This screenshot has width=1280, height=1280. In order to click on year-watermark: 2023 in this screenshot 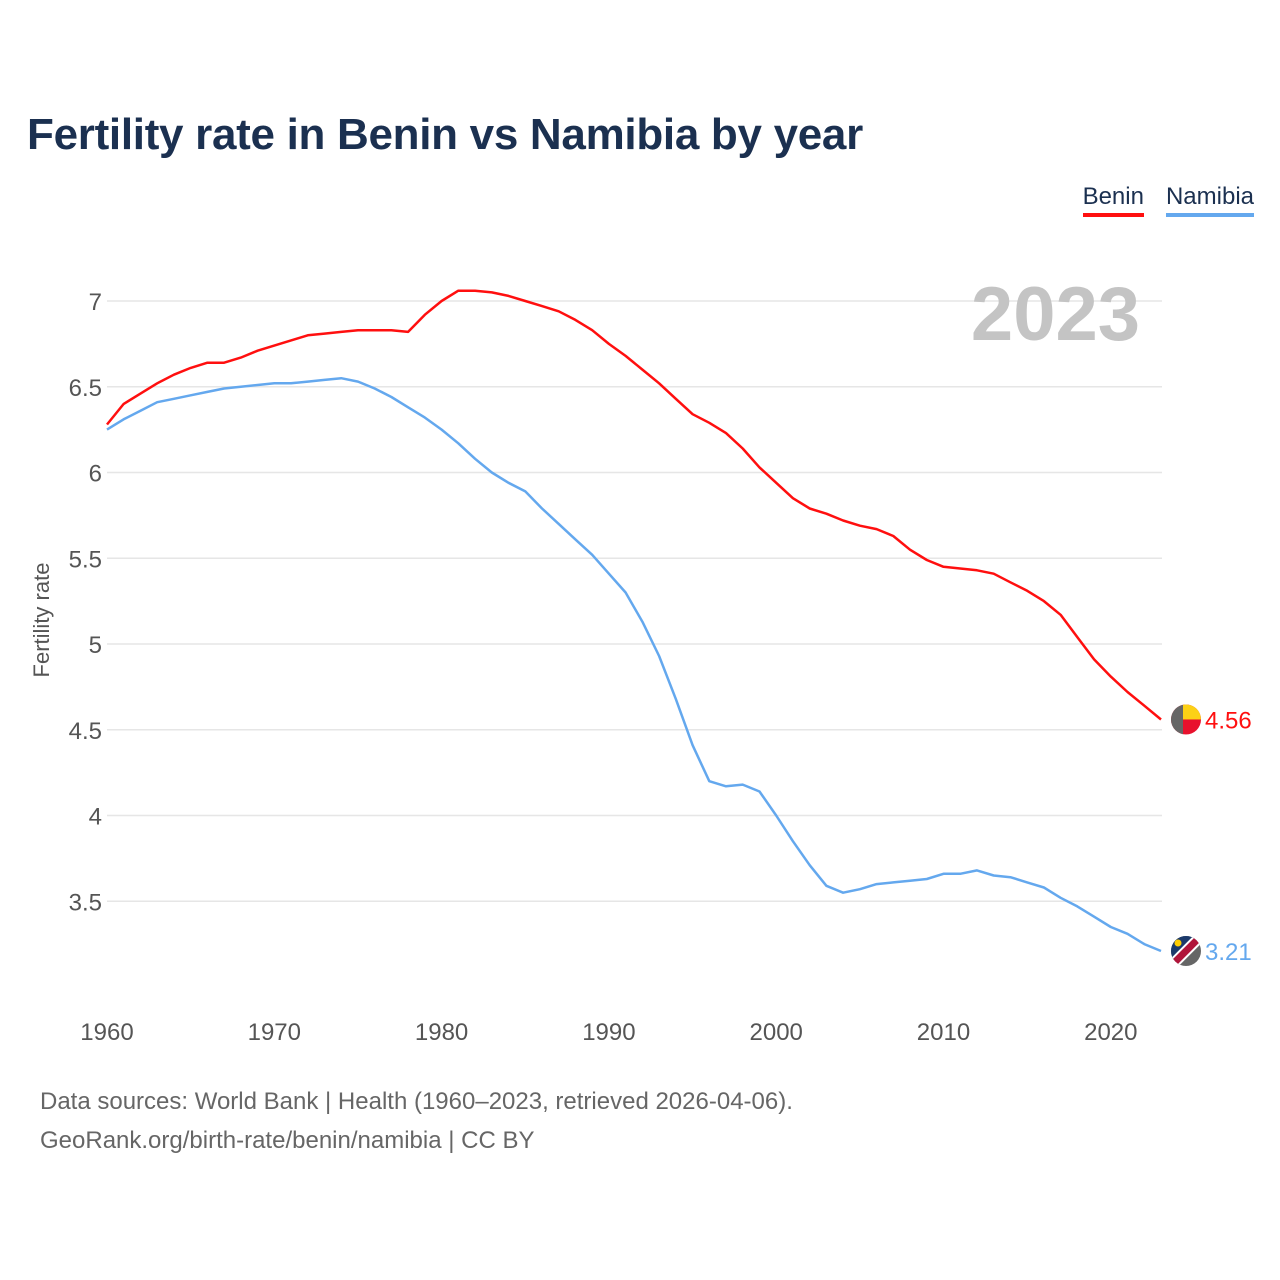, I will do `click(1055, 314)`.